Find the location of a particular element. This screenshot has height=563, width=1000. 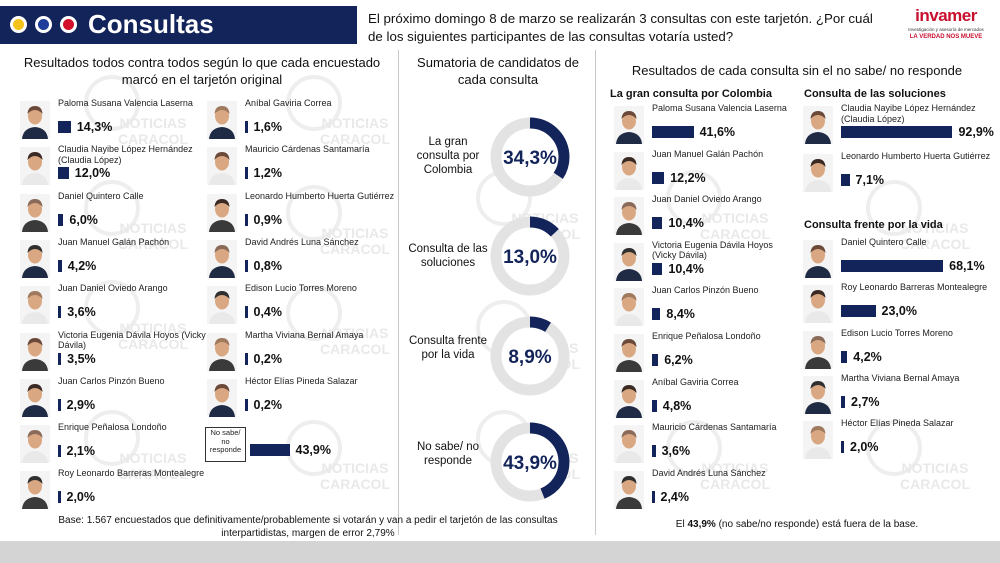

candidate-row: Martha Viviana Bernal Amaya 0,2% is located at coordinates (299, 352).